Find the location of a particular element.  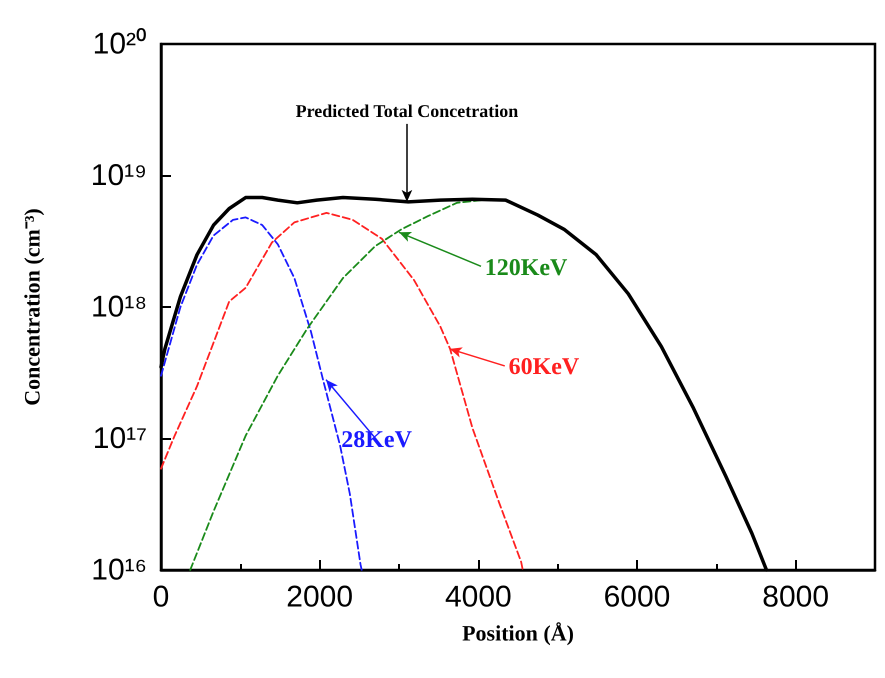

annotation: Predicted Total Concetration is located at coordinates (407, 110).